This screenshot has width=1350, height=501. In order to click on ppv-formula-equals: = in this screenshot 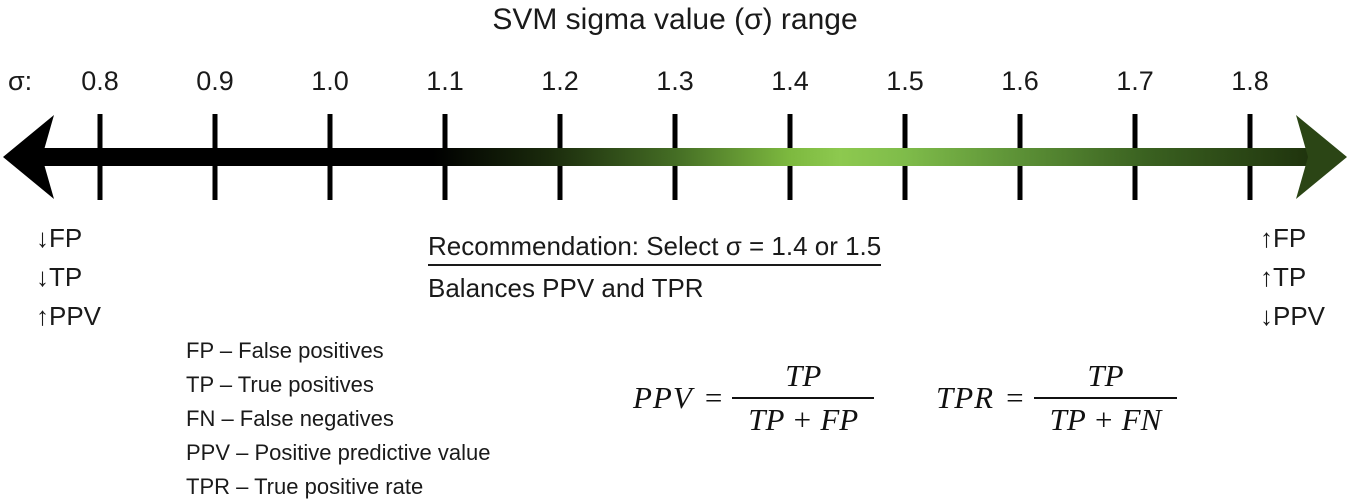, I will do `click(713, 397)`.